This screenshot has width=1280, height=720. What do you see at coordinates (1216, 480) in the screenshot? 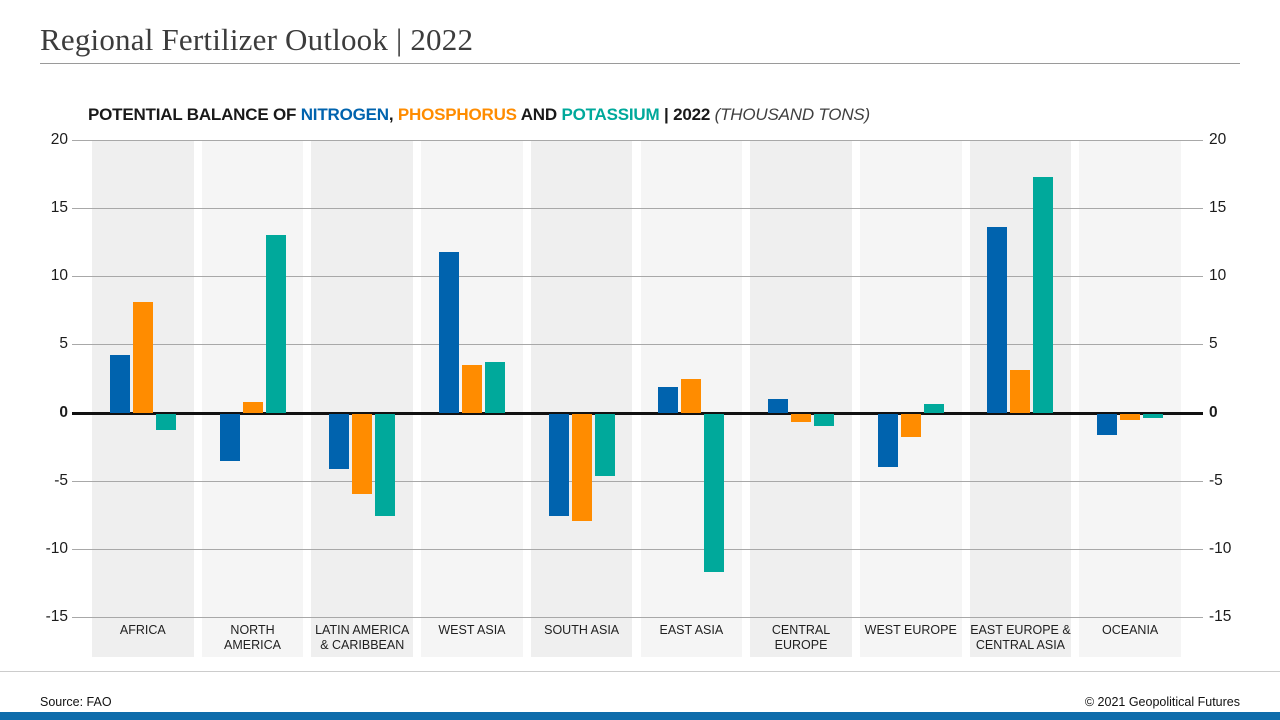
I see `y-axis-label-right: -5` at bounding box center [1216, 480].